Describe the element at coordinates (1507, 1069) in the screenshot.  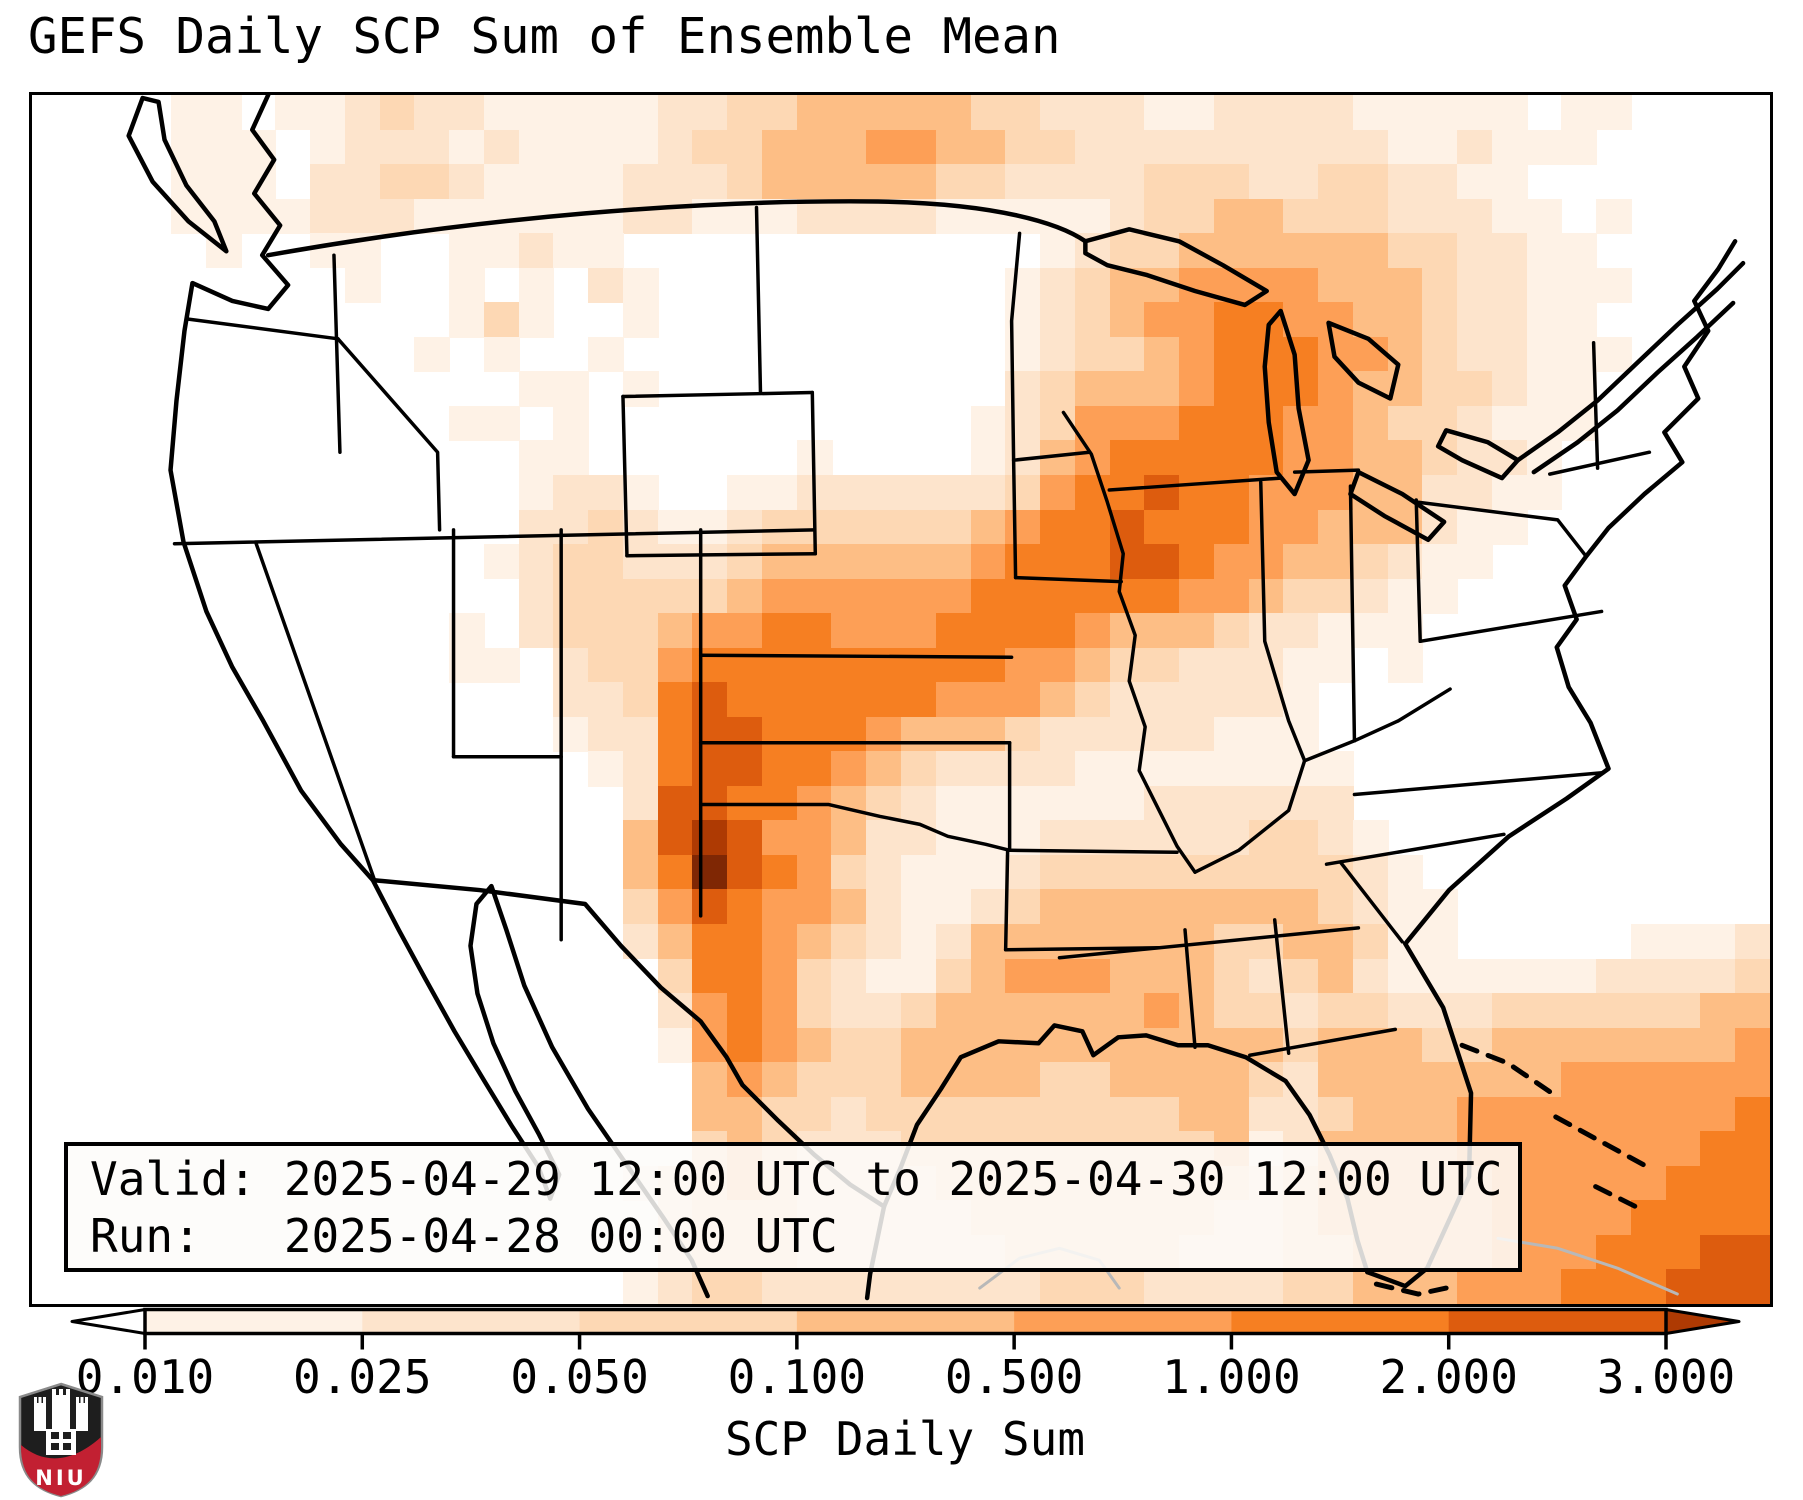
I see `bahamas-islands` at that location.